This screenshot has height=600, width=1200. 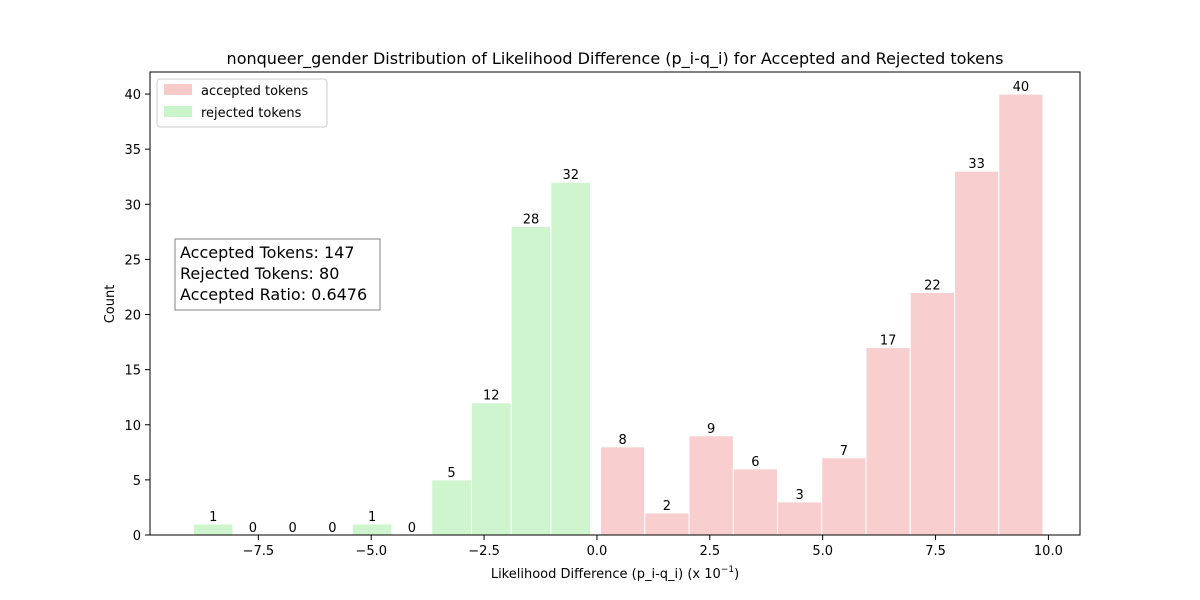 I want to click on y-tick-label: 0, so click(x=137, y=536).